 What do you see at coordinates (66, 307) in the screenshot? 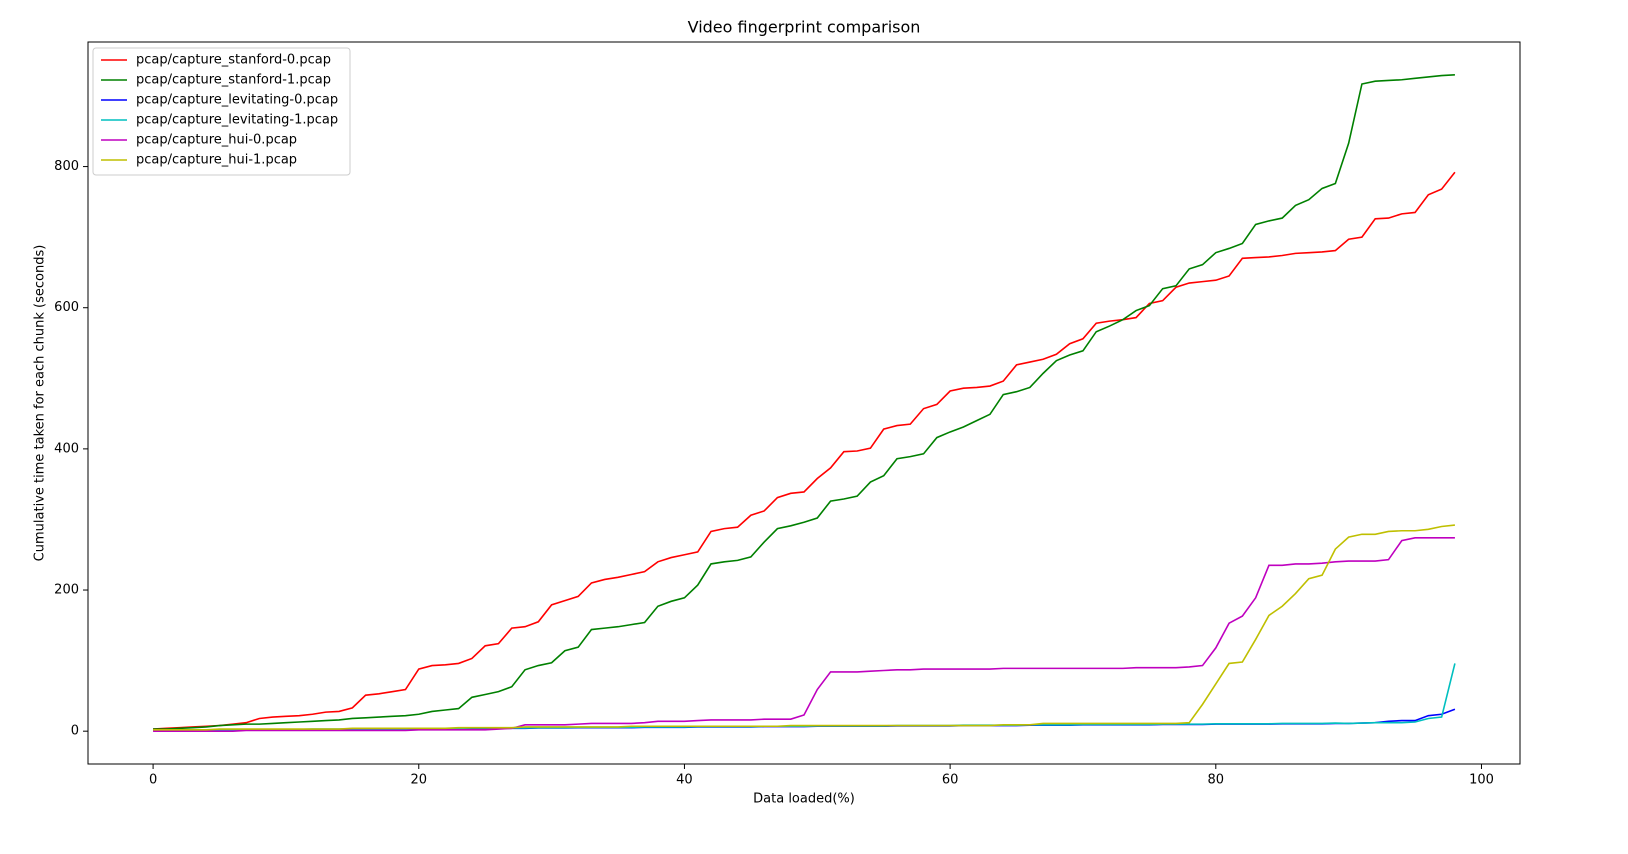
I see `y-tick-label: 600` at bounding box center [66, 307].